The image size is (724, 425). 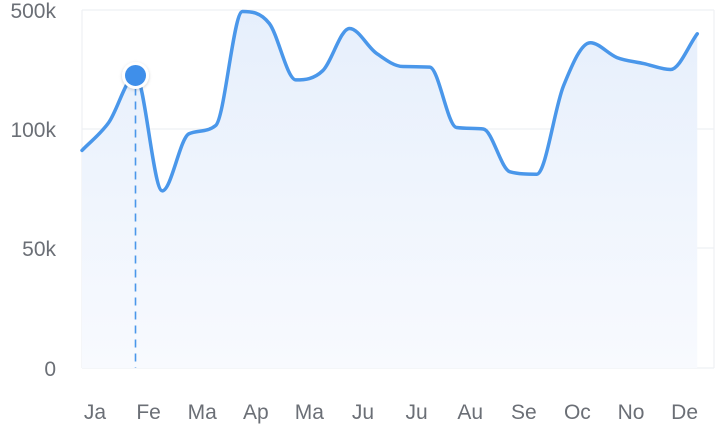 What do you see at coordinates (148, 412) in the screenshot?
I see `x-tick-label: Fe` at bounding box center [148, 412].